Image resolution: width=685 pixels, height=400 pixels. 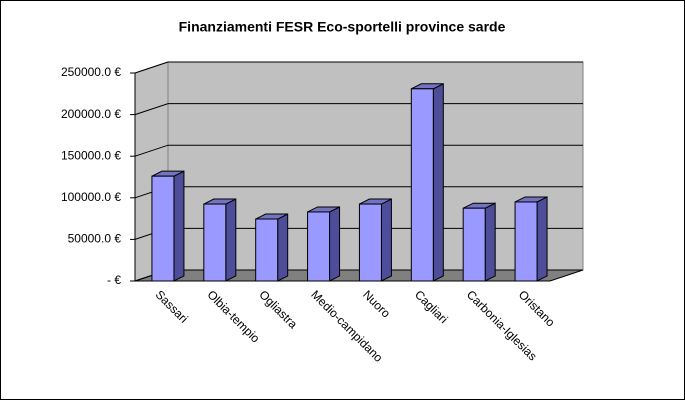 What do you see at coordinates (91, 114) in the screenshot?
I see `y-tick-label: 200000.0 €` at bounding box center [91, 114].